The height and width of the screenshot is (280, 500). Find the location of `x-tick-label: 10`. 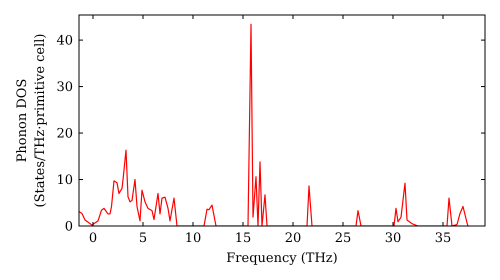

x-tick-label: 10 is located at coordinates (193, 238).